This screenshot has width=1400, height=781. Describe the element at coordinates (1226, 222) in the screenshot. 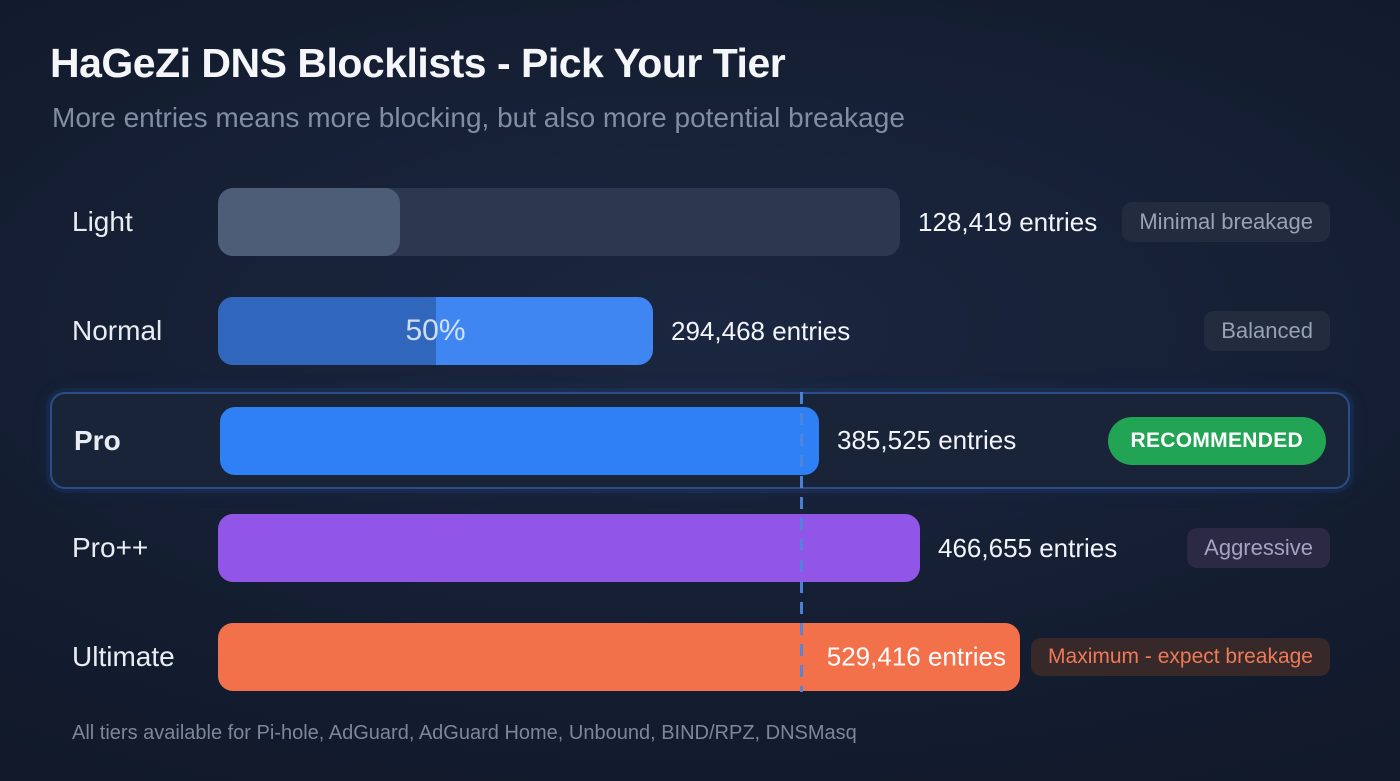

I see `tier-badge-light: Minimal breakage` at that location.